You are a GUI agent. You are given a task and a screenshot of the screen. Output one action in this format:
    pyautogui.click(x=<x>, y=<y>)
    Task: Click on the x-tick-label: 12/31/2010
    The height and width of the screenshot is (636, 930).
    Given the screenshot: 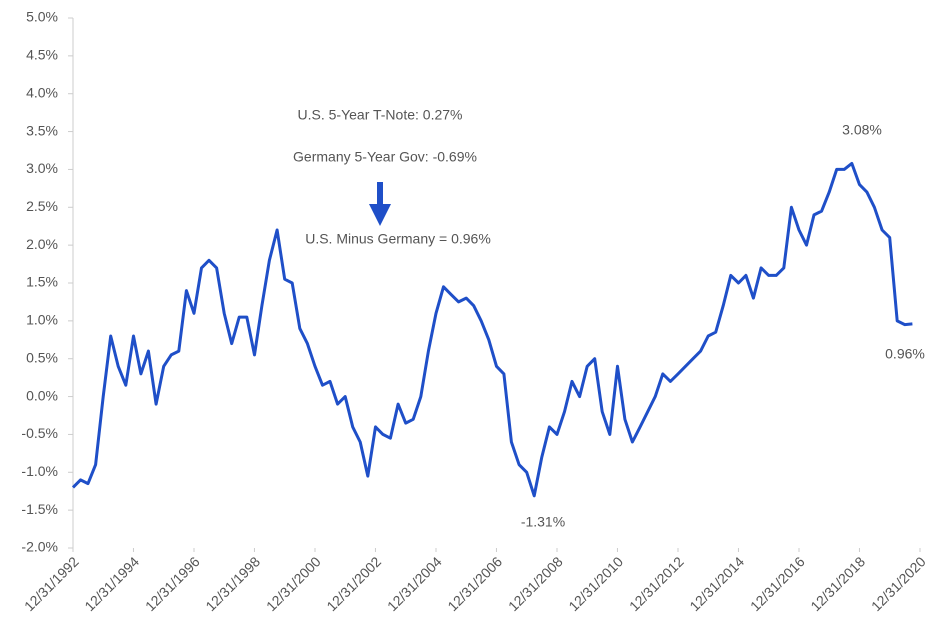 What is the action you would take?
    pyautogui.click(x=595, y=583)
    